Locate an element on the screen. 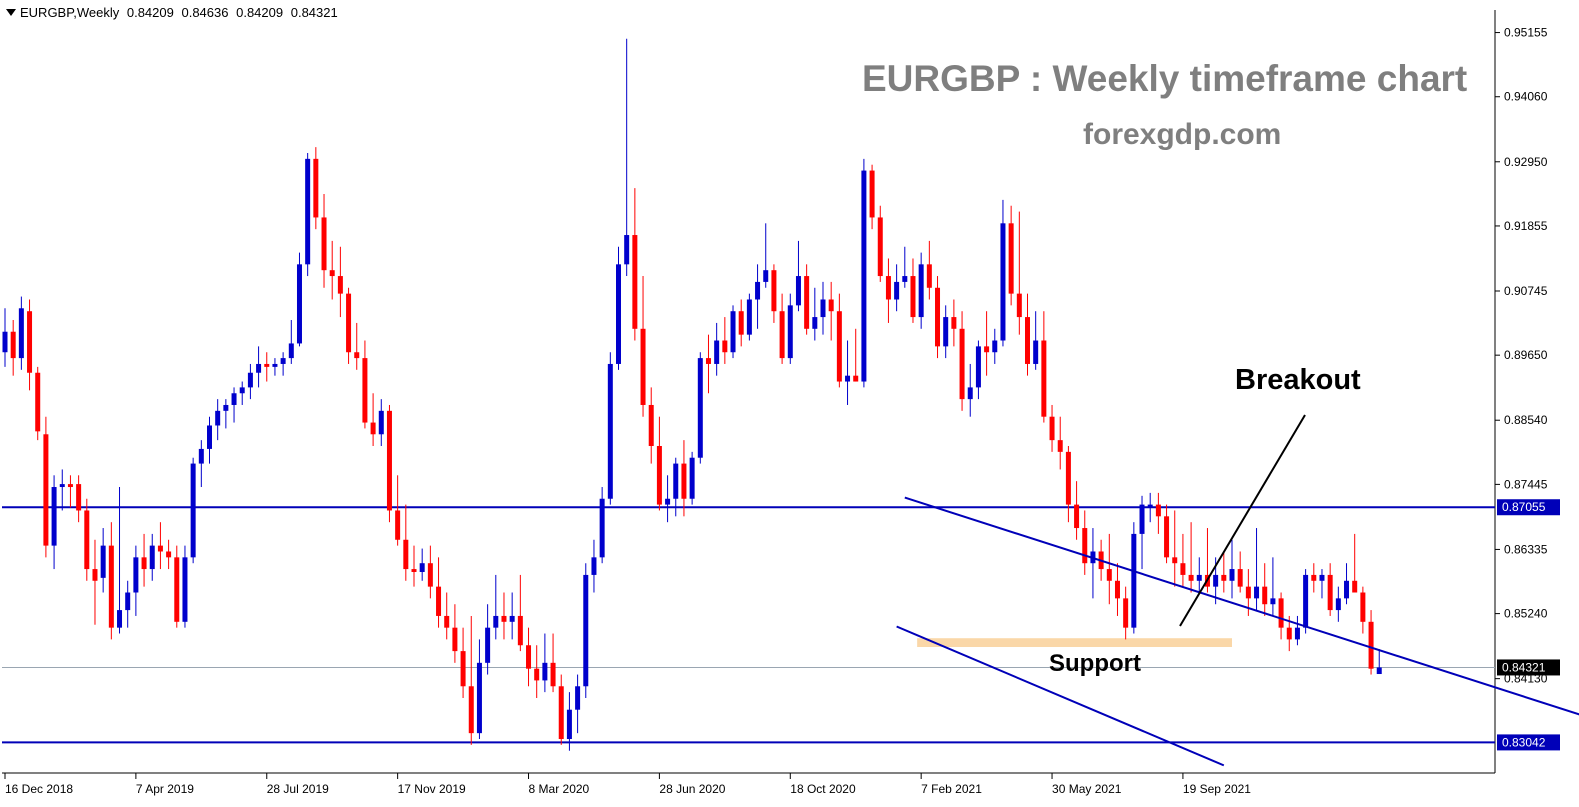 Image resolution: width=1579 pixels, height=807 pixels. trend-channel-line is located at coordinates (1241, 606).